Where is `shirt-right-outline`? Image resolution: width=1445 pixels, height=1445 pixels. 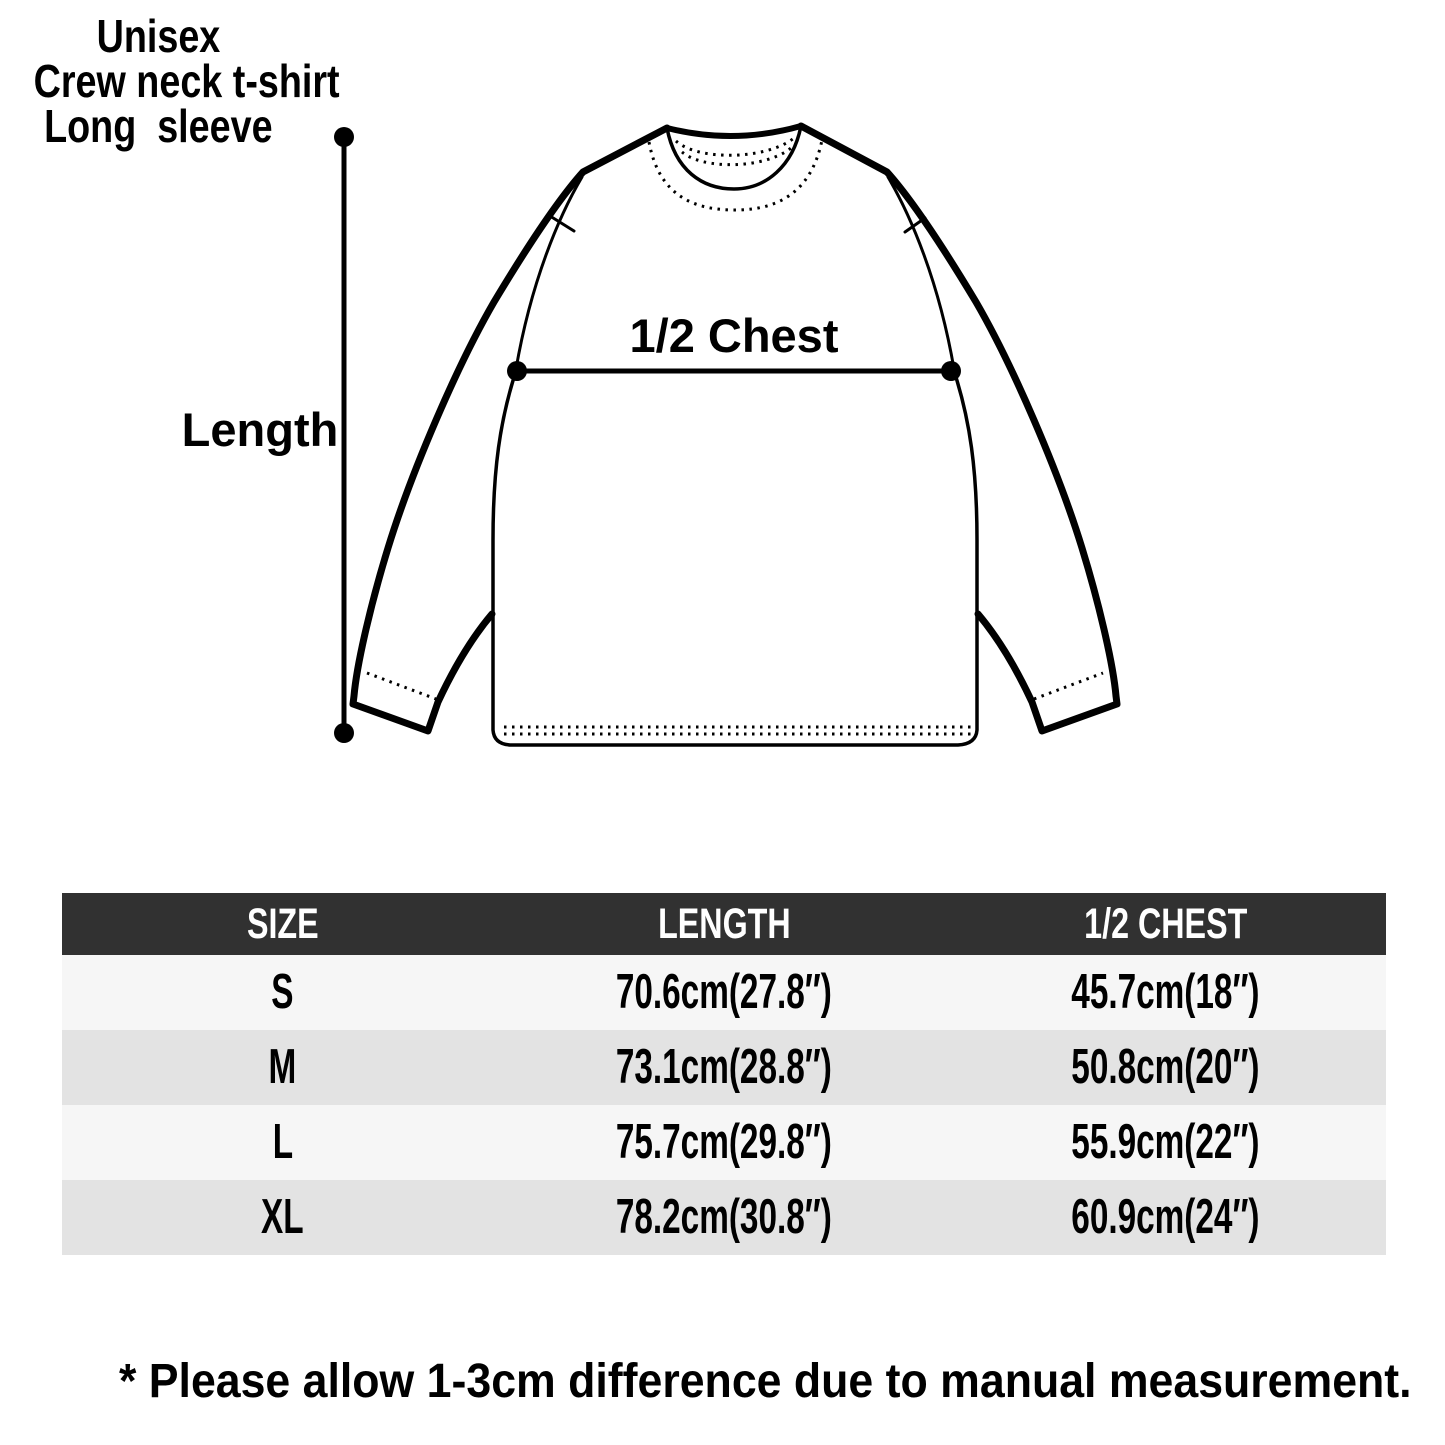 shirt-right-outline is located at coordinates (959, 428).